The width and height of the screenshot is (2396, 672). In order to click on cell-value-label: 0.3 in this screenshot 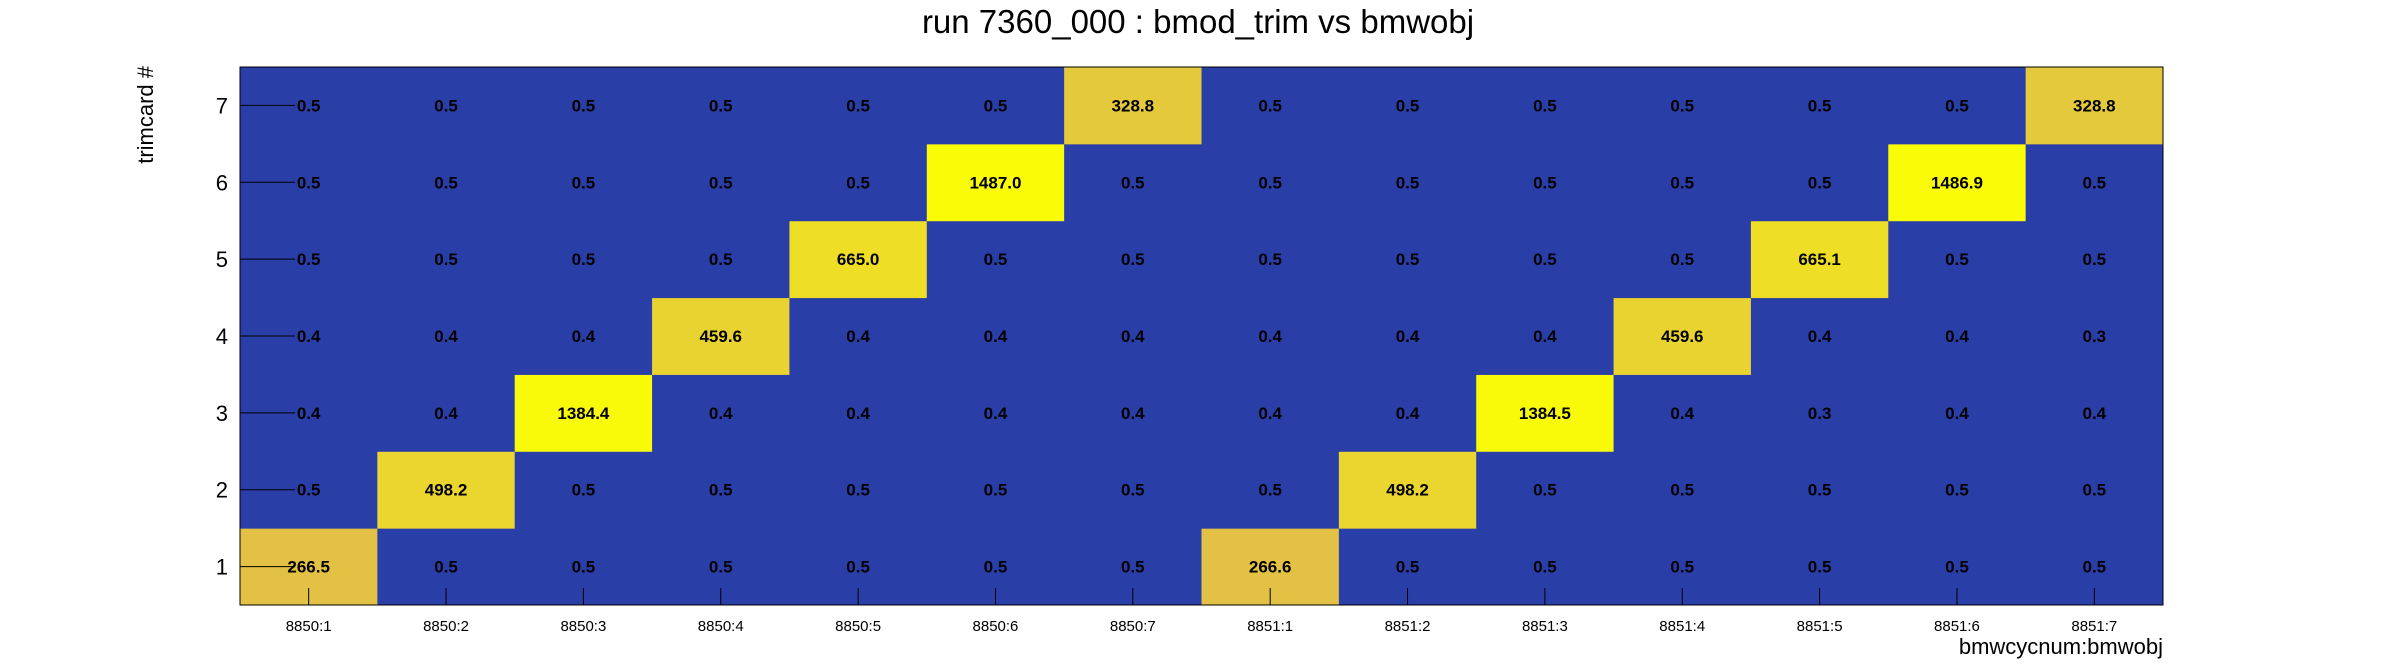, I will do `click(1820, 413)`.